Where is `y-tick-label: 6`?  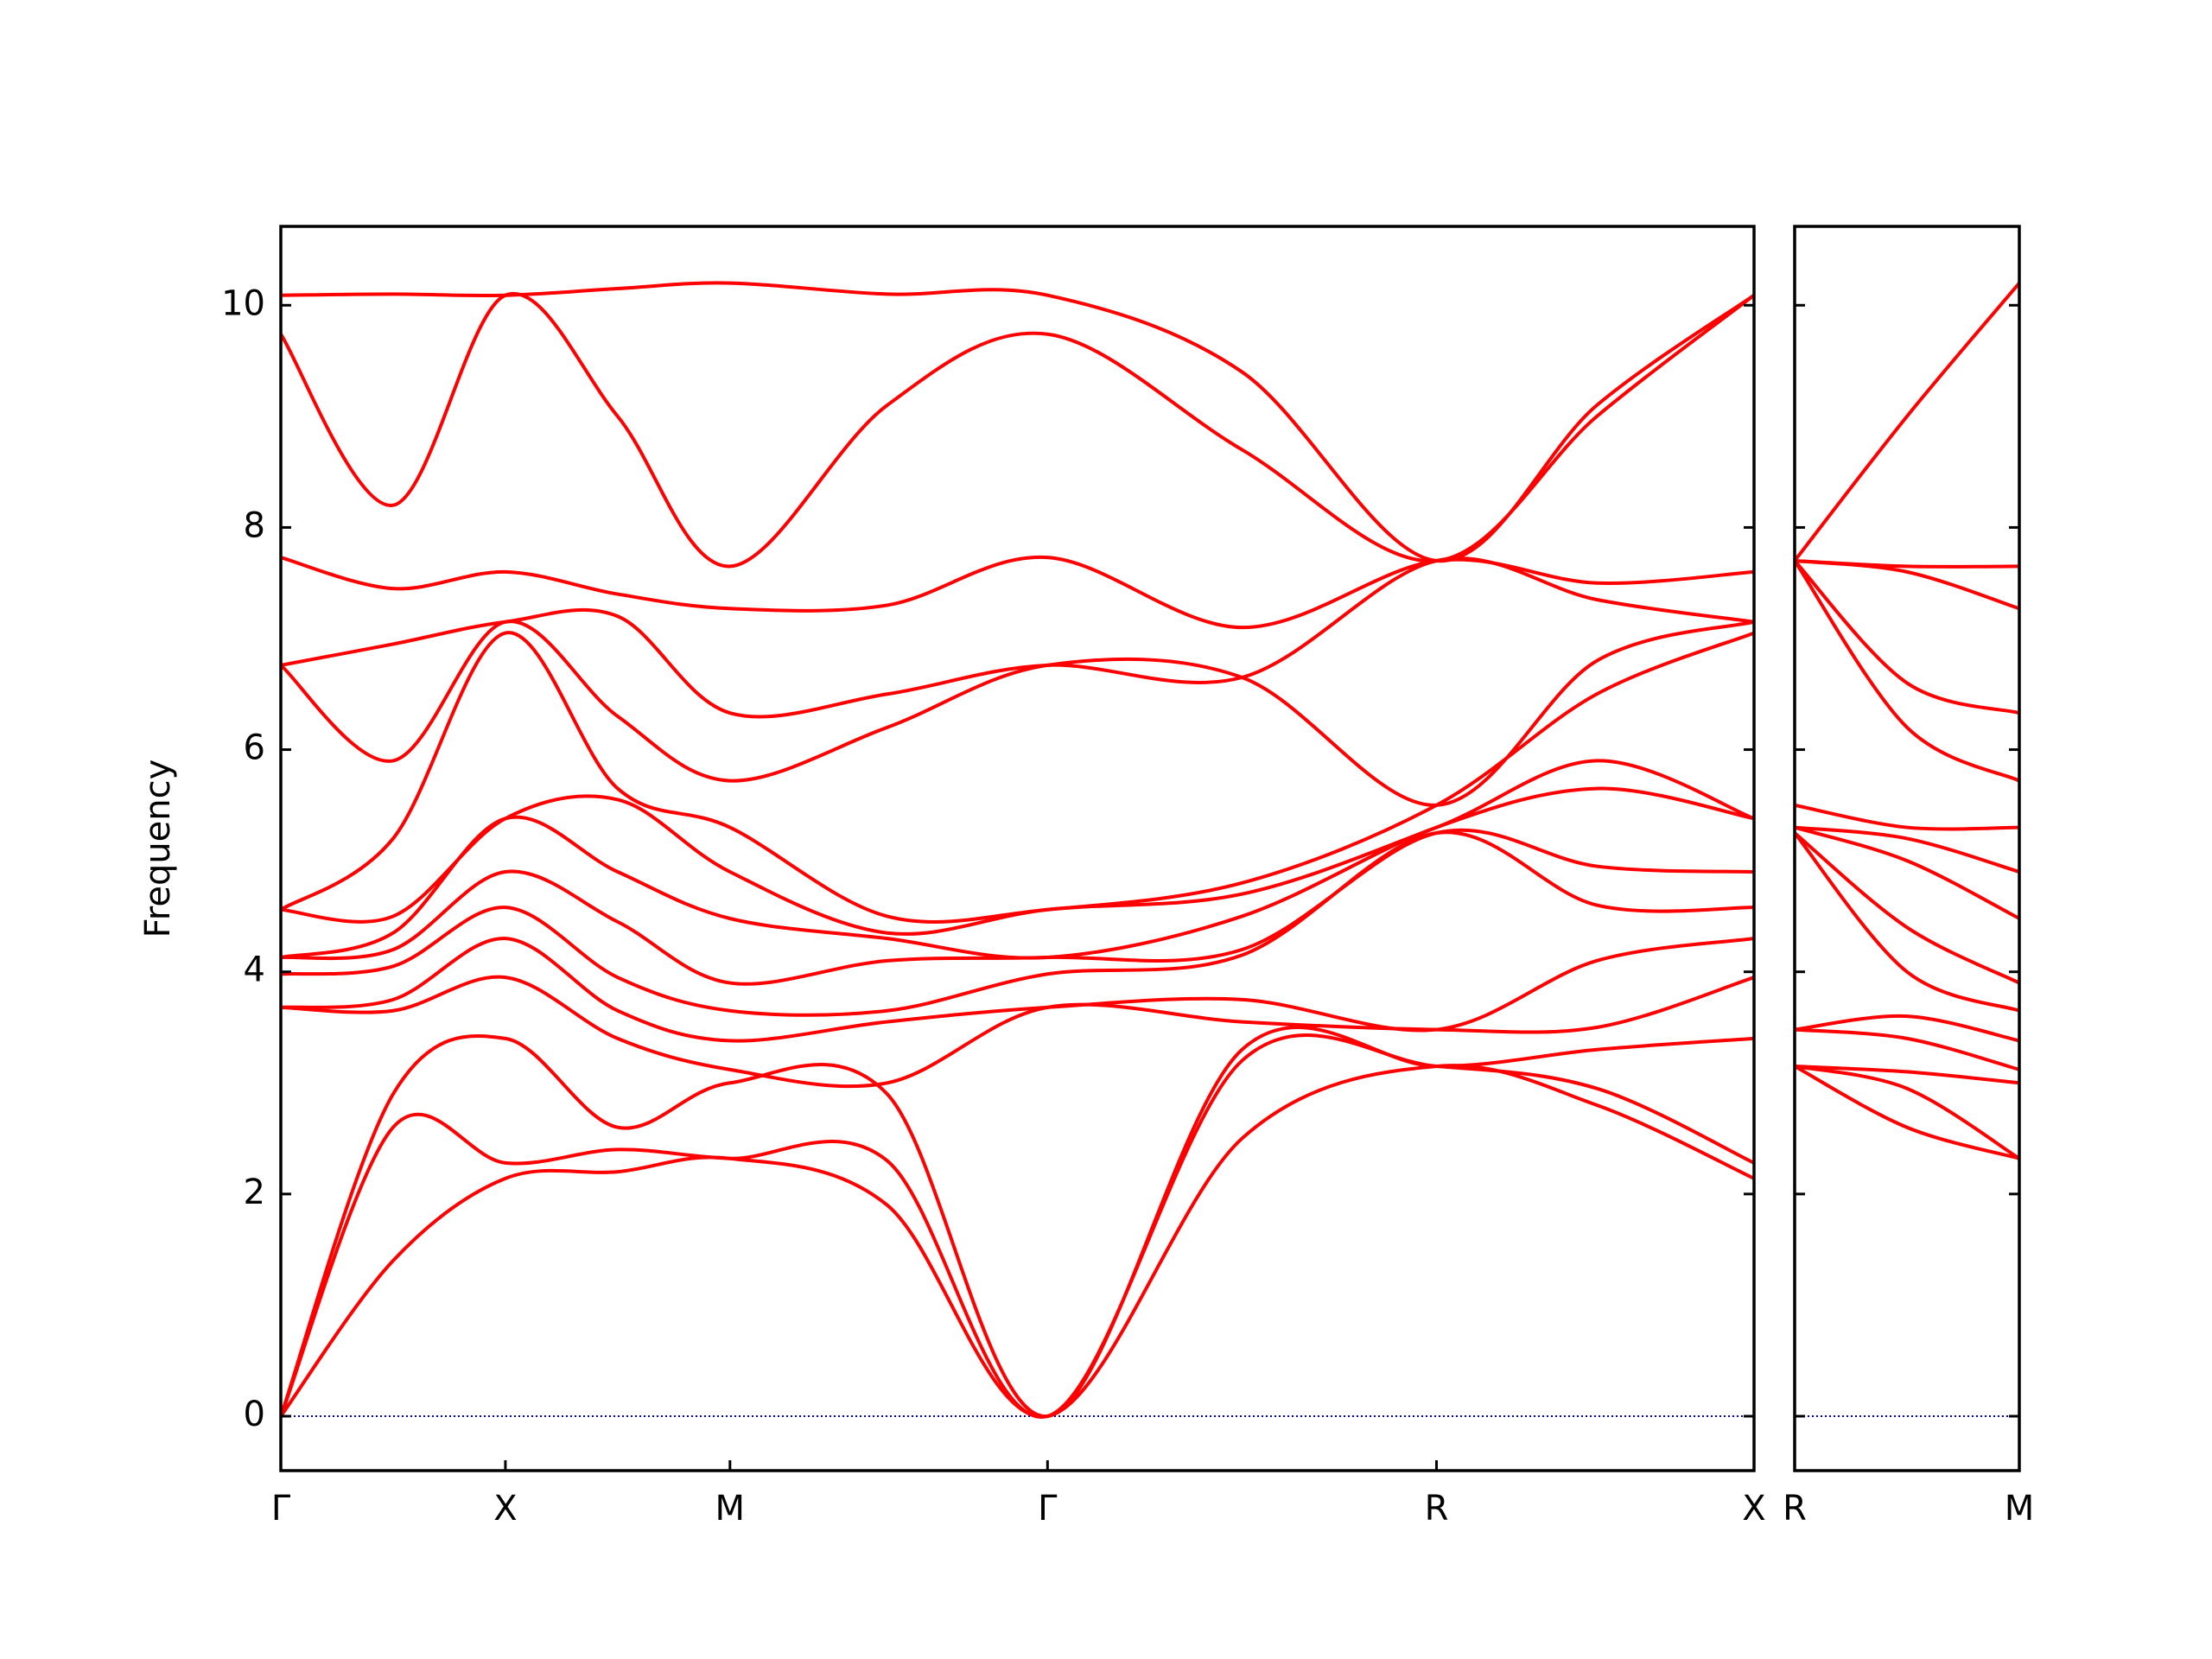
y-tick-label: 6 is located at coordinates (254, 748).